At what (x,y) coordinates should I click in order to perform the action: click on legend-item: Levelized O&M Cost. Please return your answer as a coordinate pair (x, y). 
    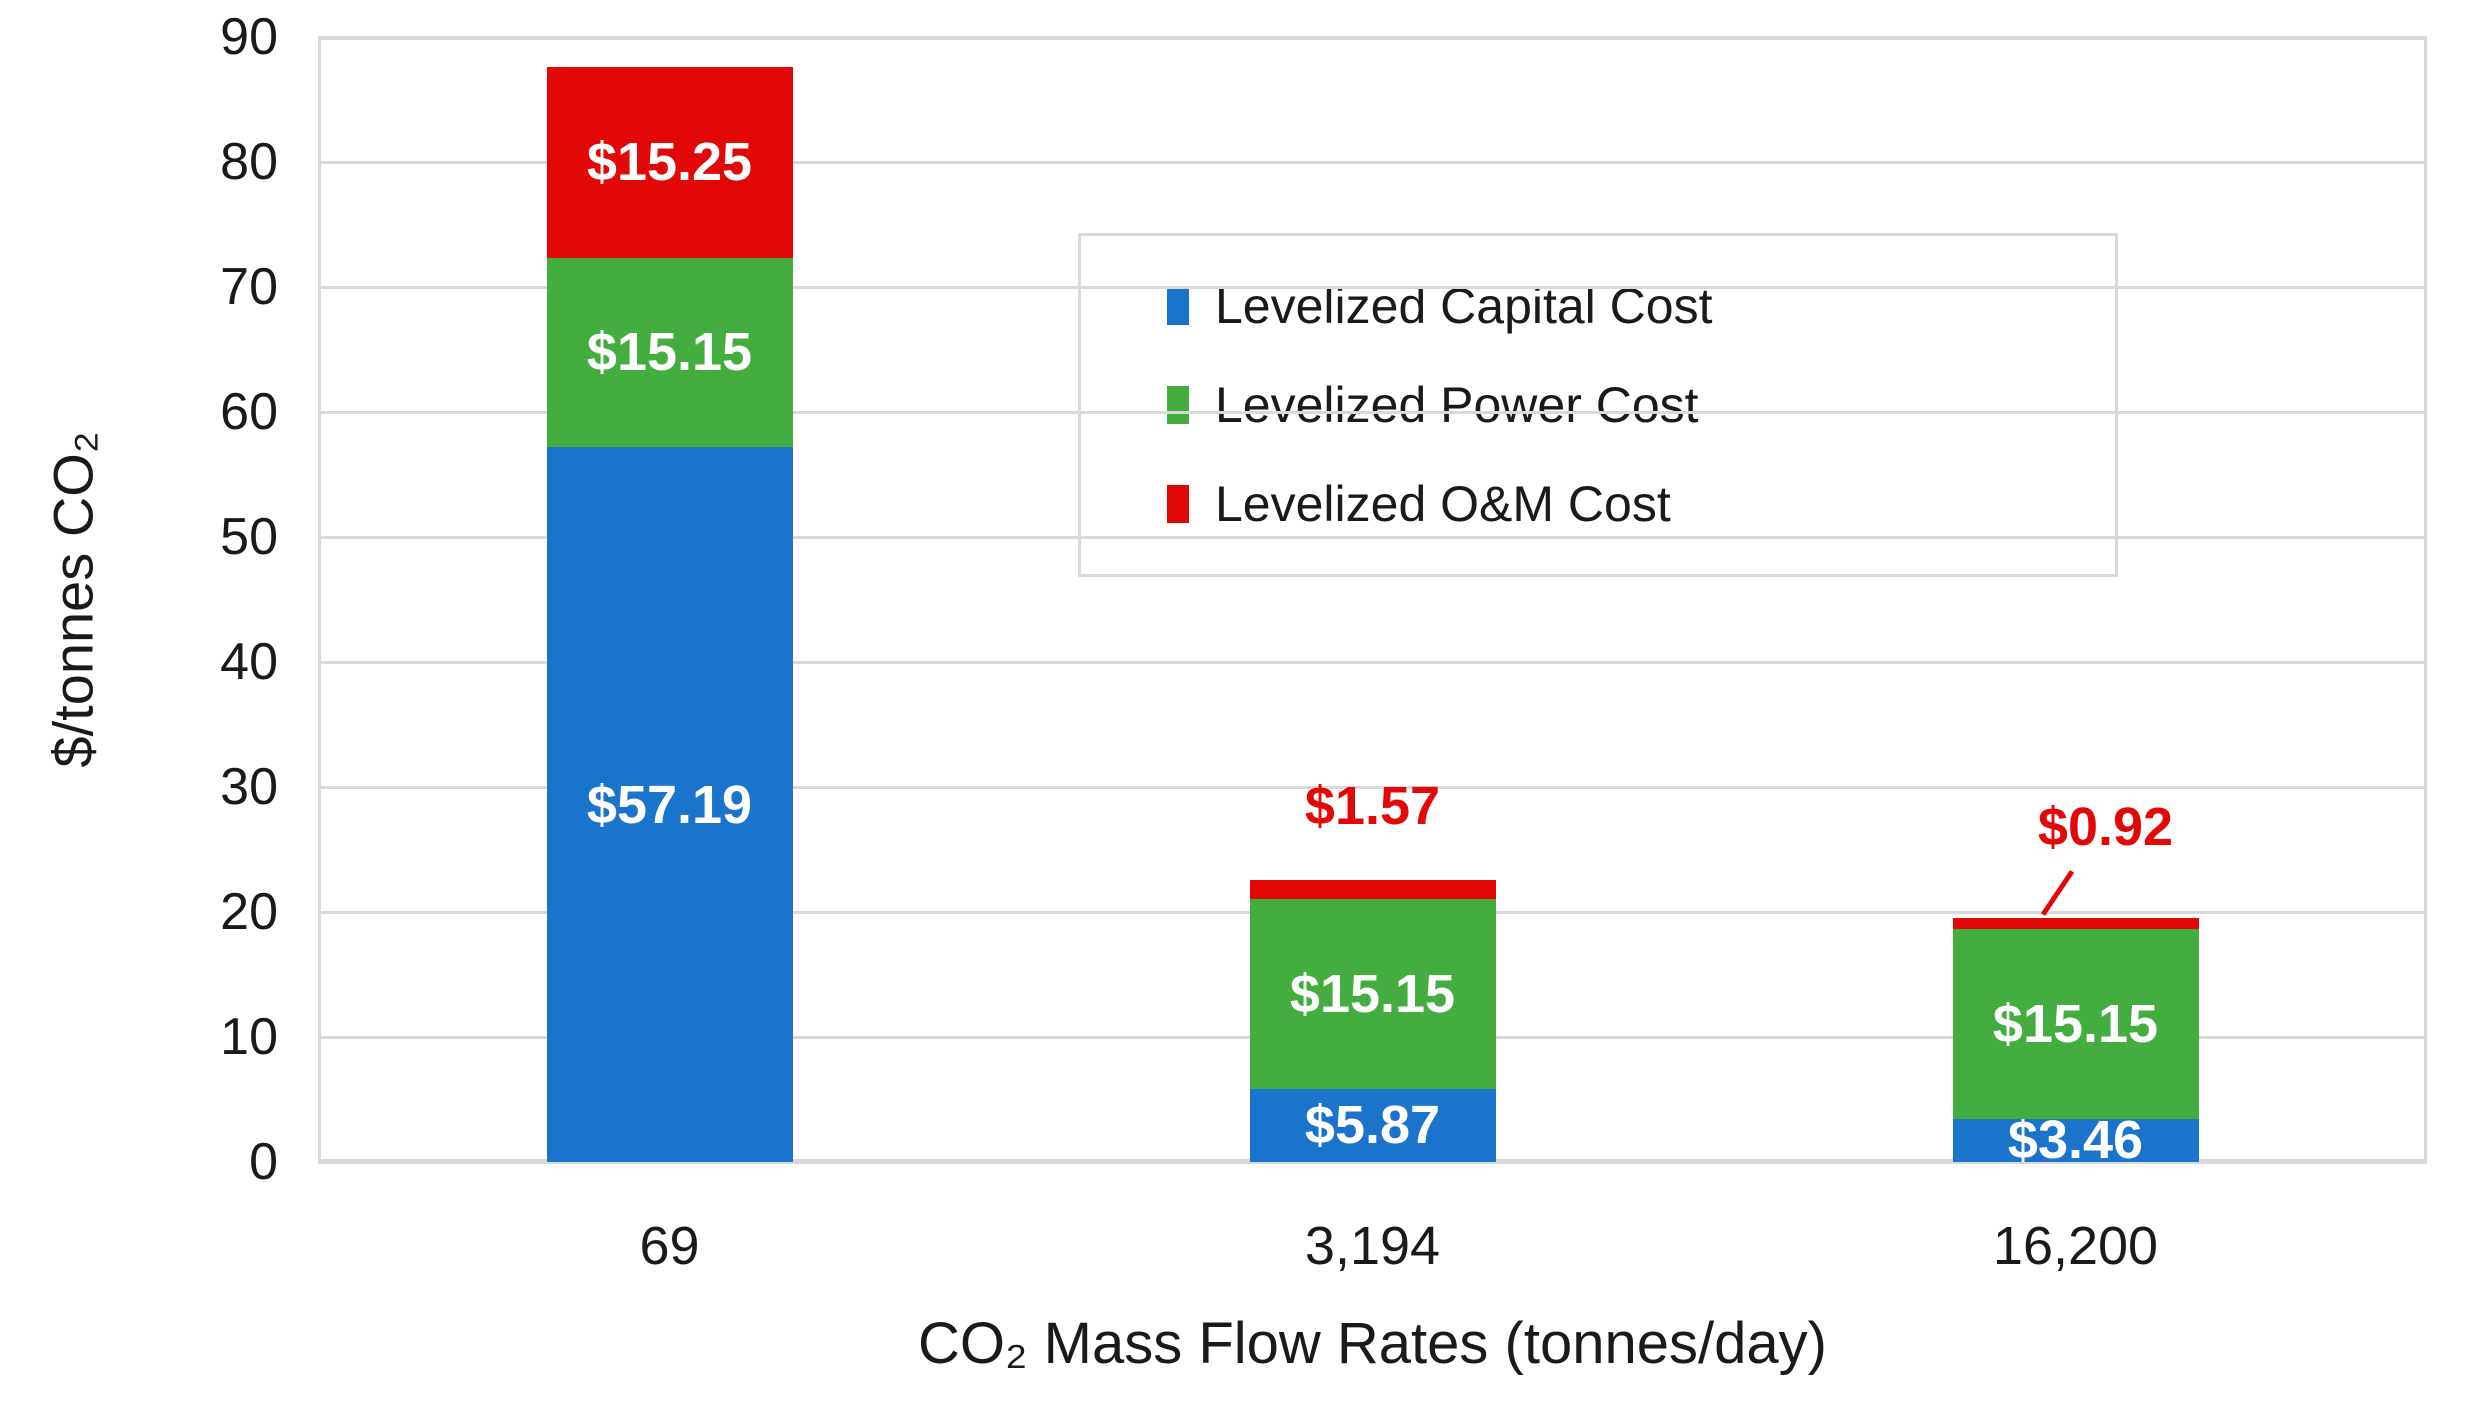
    Looking at the image, I should click on (1641, 504).